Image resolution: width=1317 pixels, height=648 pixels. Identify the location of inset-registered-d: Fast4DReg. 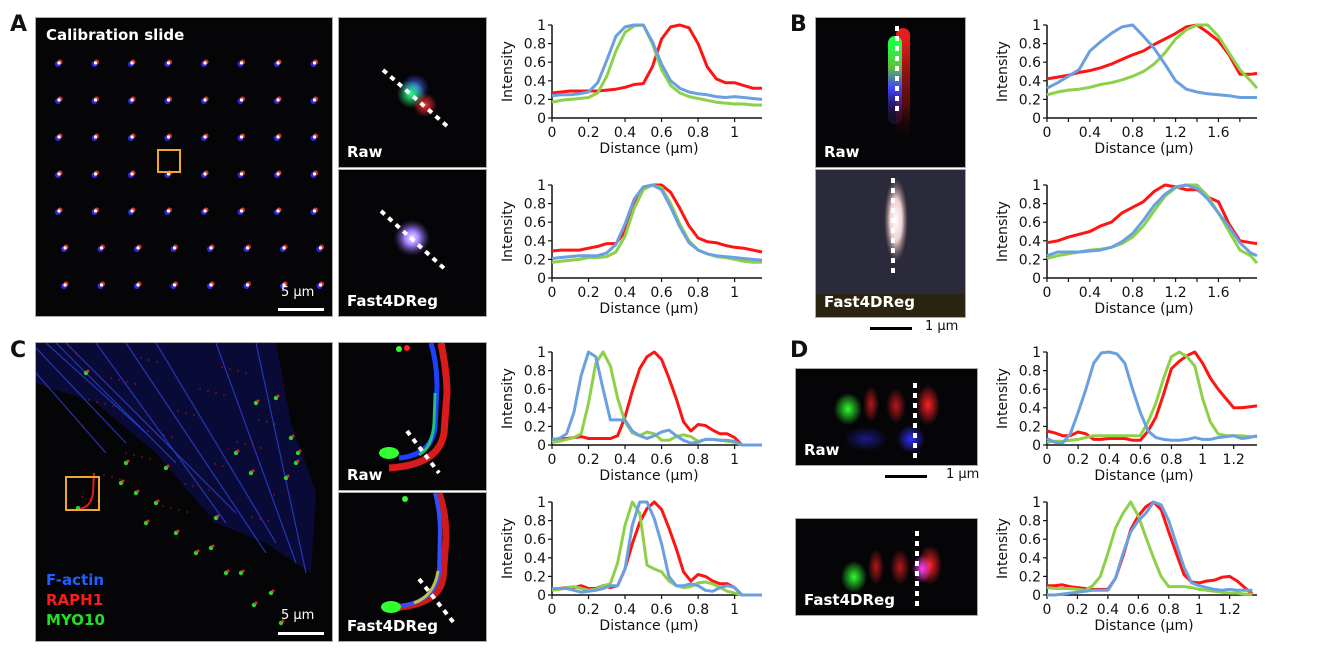
(886, 567).